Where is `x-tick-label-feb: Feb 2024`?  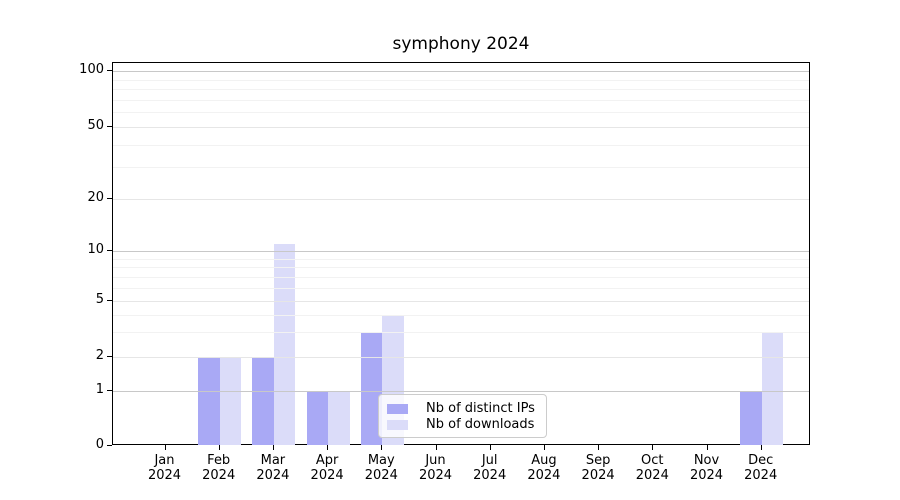 x-tick-label-feb: Feb 2024 is located at coordinates (219, 468).